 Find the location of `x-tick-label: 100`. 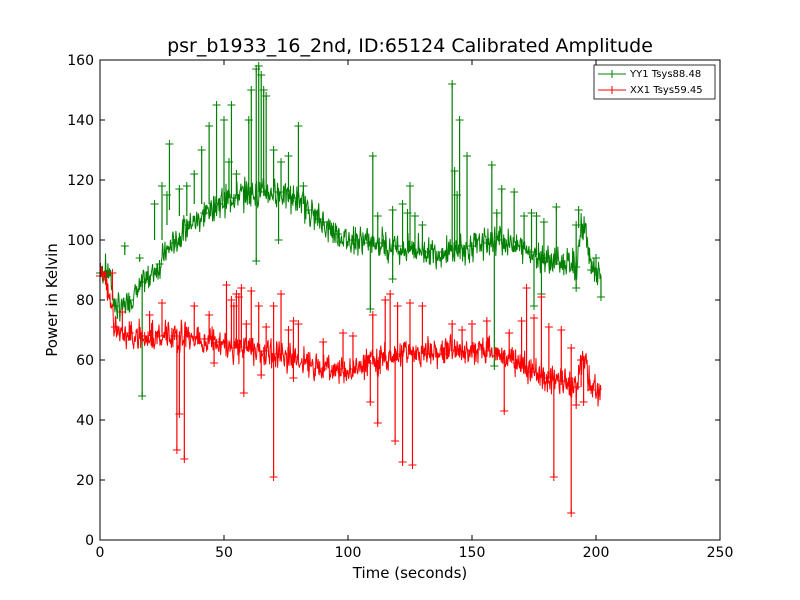

x-tick-label: 100 is located at coordinates (348, 553).